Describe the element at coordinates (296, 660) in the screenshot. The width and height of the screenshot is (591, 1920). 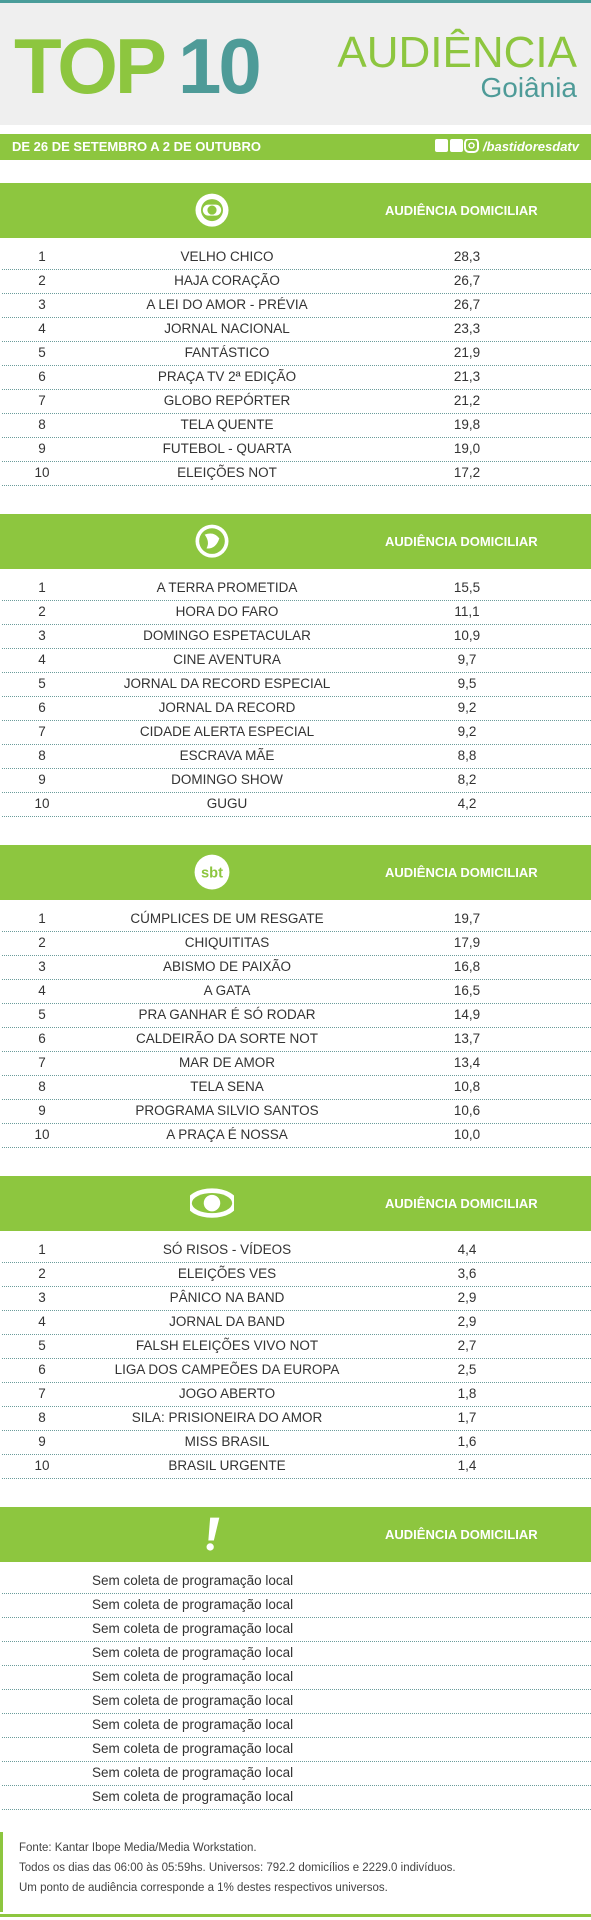
I see `table-row: 4 CINE AVENTURA 9,7` at that location.